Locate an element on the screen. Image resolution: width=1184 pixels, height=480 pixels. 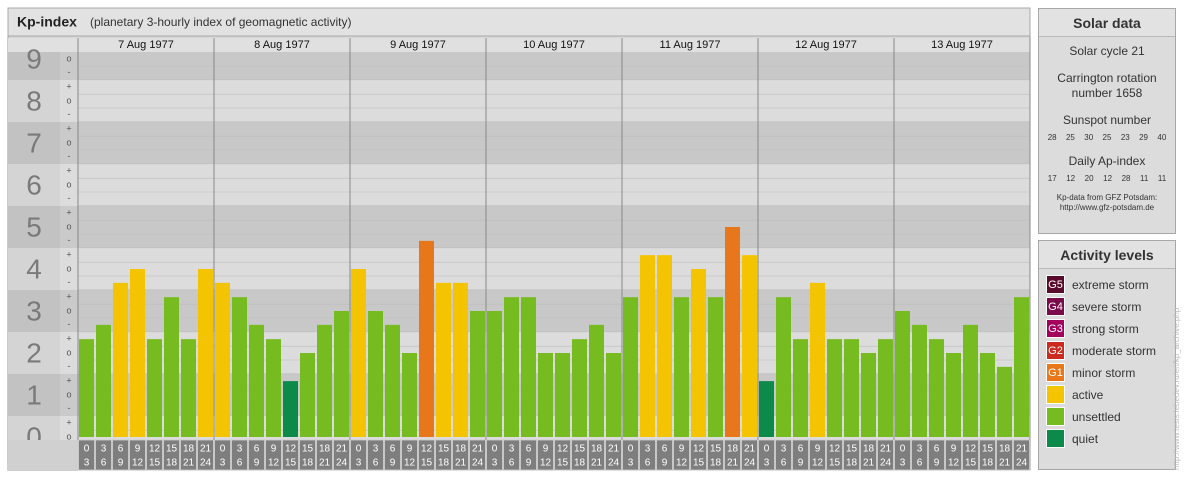
day-label: 8 Aug 1977 is located at coordinates (282, 45).